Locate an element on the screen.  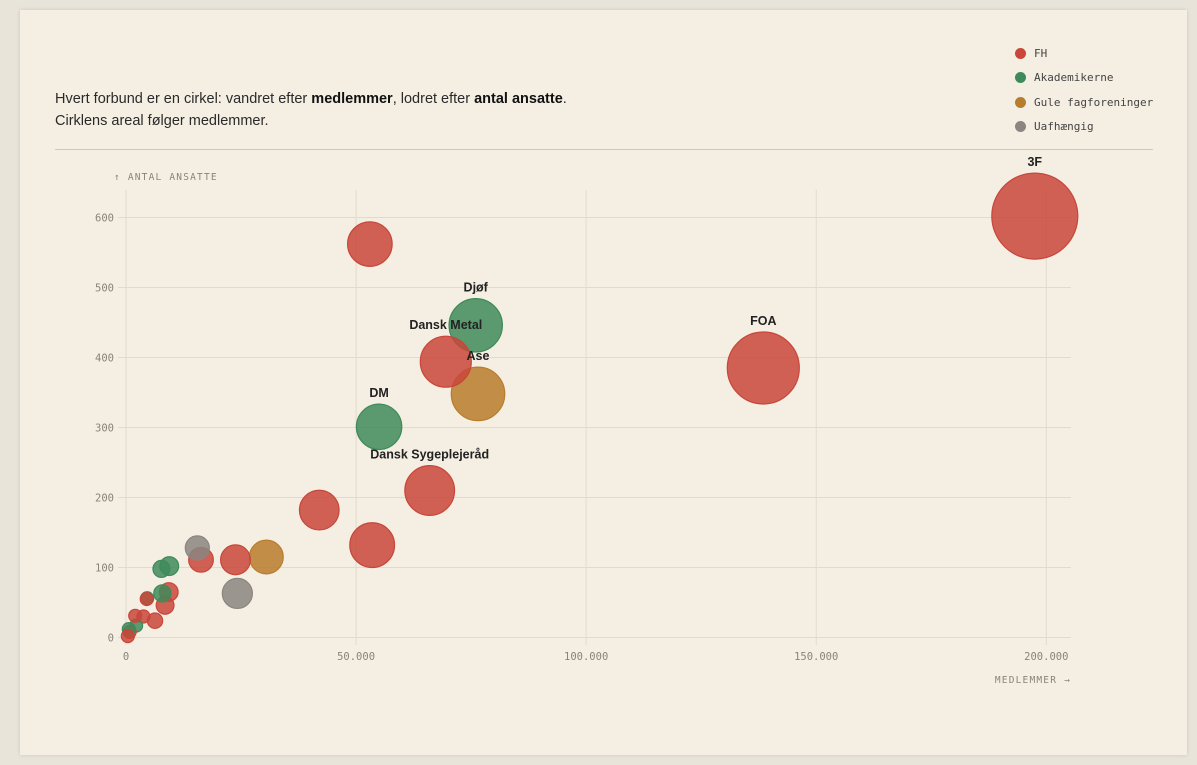
intro-mid: , lodret efter is located at coordinates (433, 99).